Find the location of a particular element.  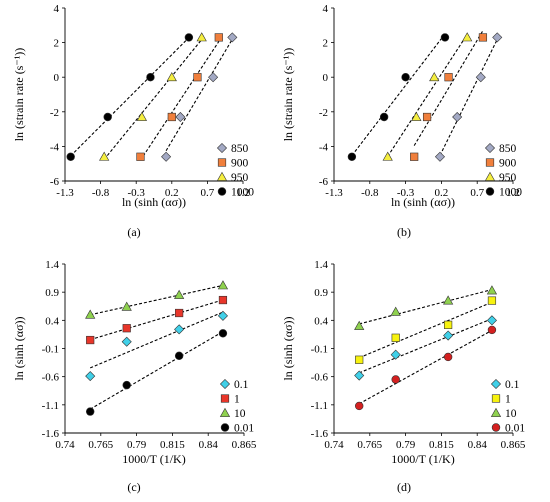

x-tick-label: -0.3 is located at coordinates (136, 193).